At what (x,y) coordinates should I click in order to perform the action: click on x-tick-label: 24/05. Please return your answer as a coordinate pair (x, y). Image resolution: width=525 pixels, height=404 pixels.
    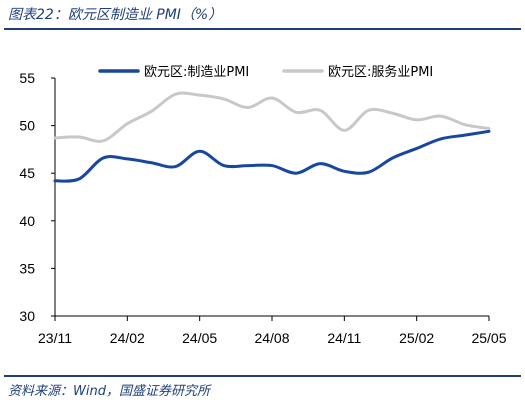
    Looking at the image, I should click on (199, 338).